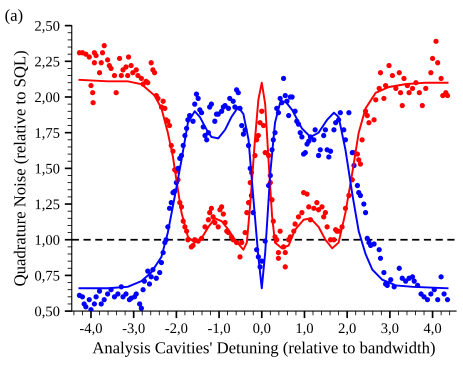  Describe the element at coordinates (433, 329) in the screenshot. I see `x-tick-label: 4,0` at that location.